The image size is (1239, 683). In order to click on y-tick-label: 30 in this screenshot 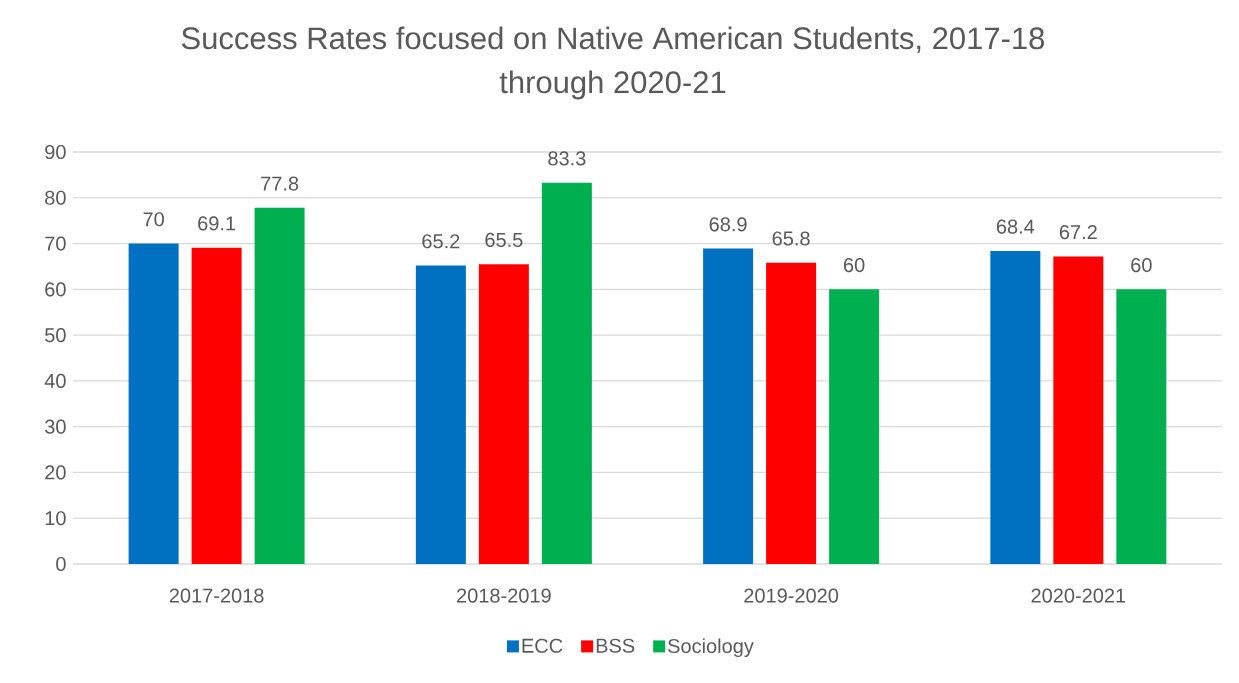, I will do `click(55, 426)`.